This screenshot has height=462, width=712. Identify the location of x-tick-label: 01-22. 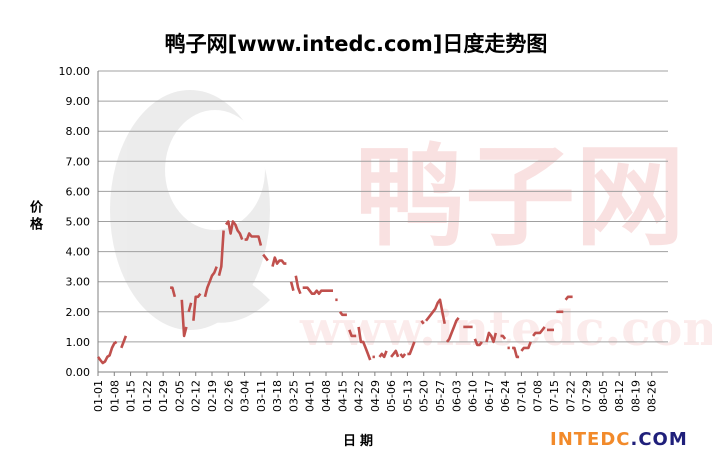
(147, 396).